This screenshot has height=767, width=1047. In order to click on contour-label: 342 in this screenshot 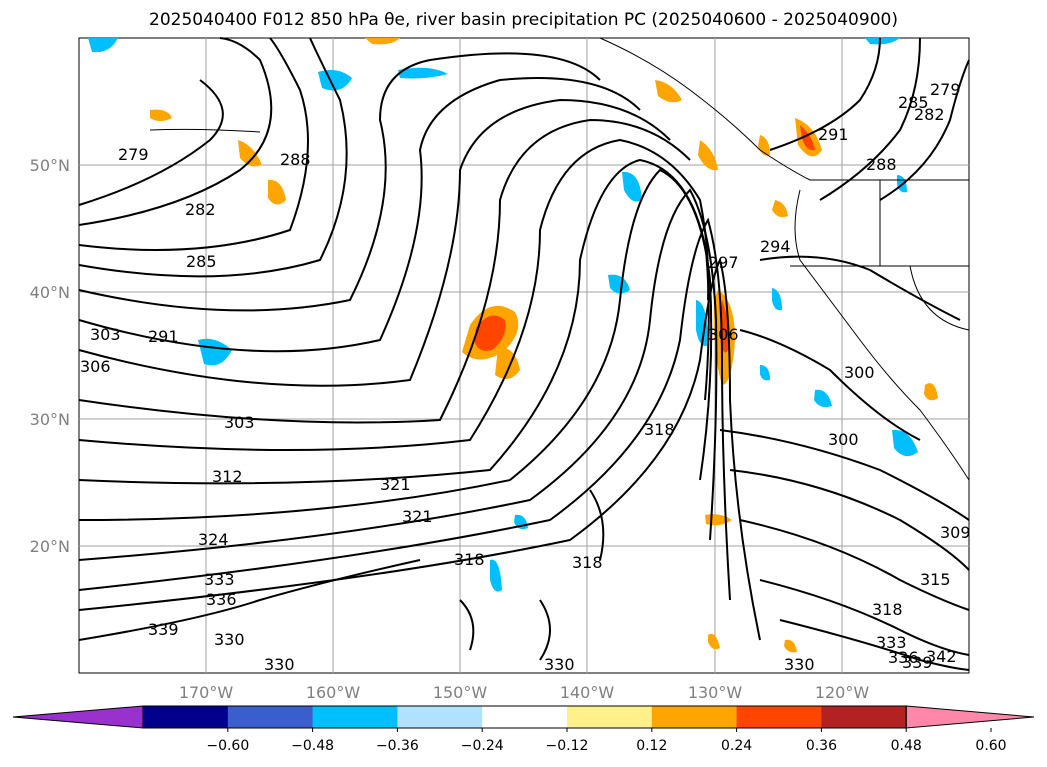, I will do `click(941, 656)`.